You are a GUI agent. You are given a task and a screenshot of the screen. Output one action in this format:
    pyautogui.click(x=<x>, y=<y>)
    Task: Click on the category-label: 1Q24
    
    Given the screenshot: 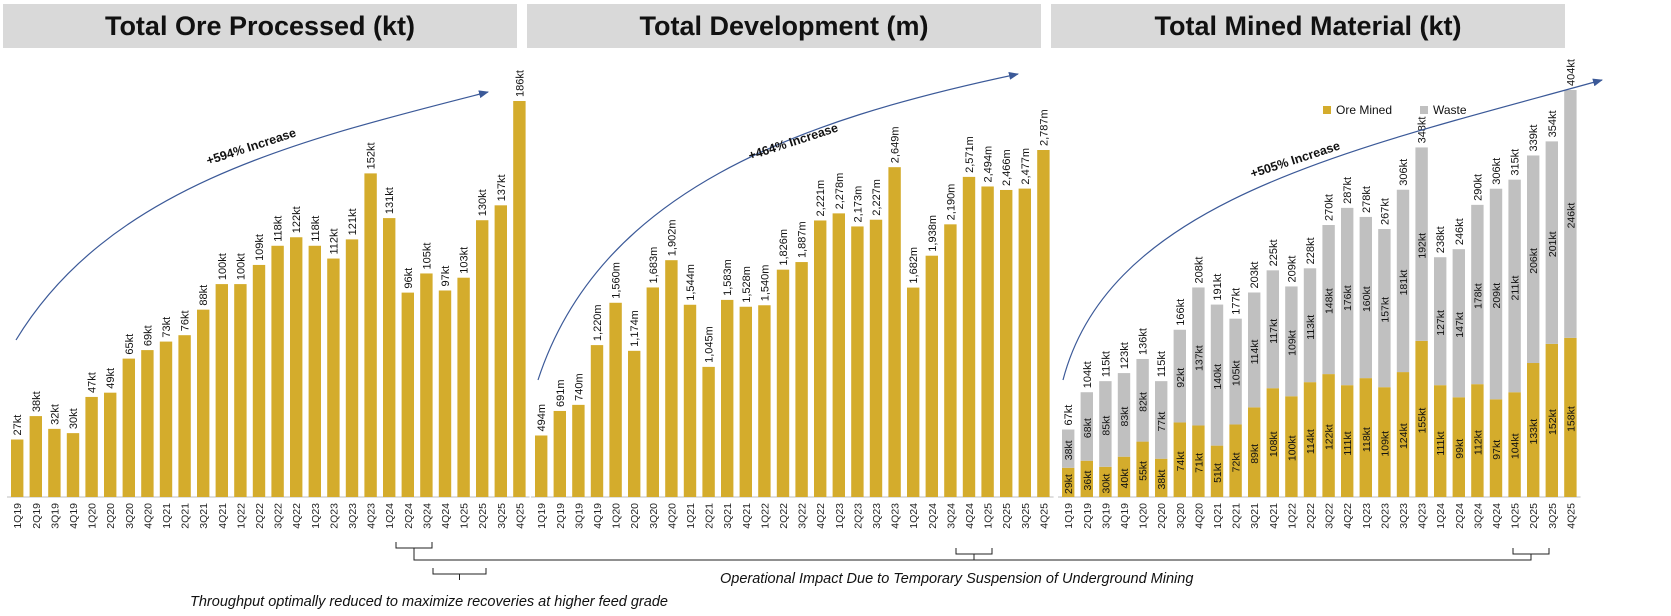 What is the action you would take?
    pyautogui.click(x=914, y=516)
    